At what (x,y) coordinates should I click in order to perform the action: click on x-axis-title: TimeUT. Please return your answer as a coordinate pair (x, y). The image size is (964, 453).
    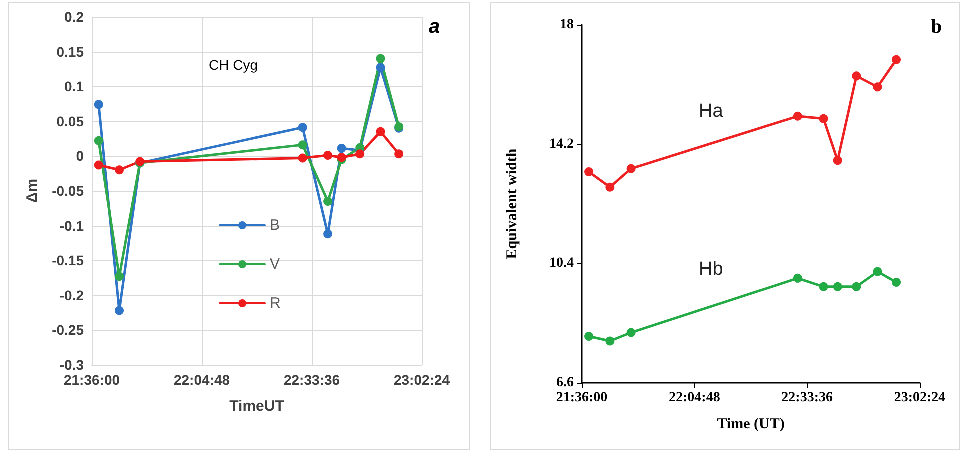
    Looking at the image, I should click on (257, 406).